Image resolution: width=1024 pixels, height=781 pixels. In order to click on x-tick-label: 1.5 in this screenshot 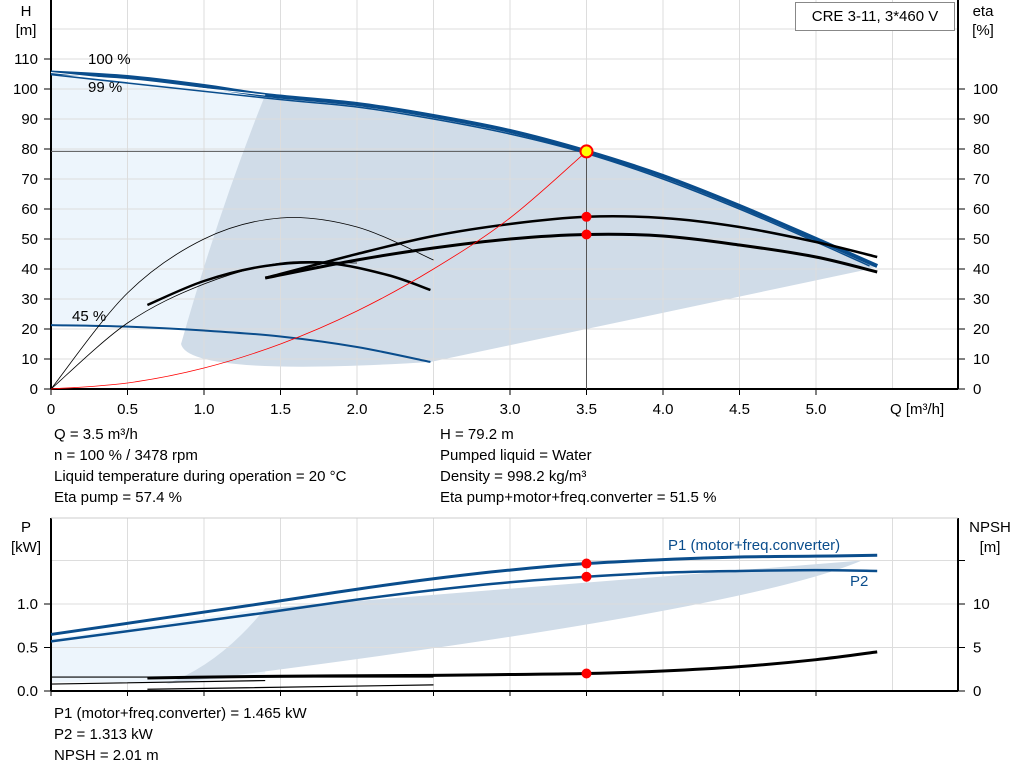, I will do `click(280, 409)`.